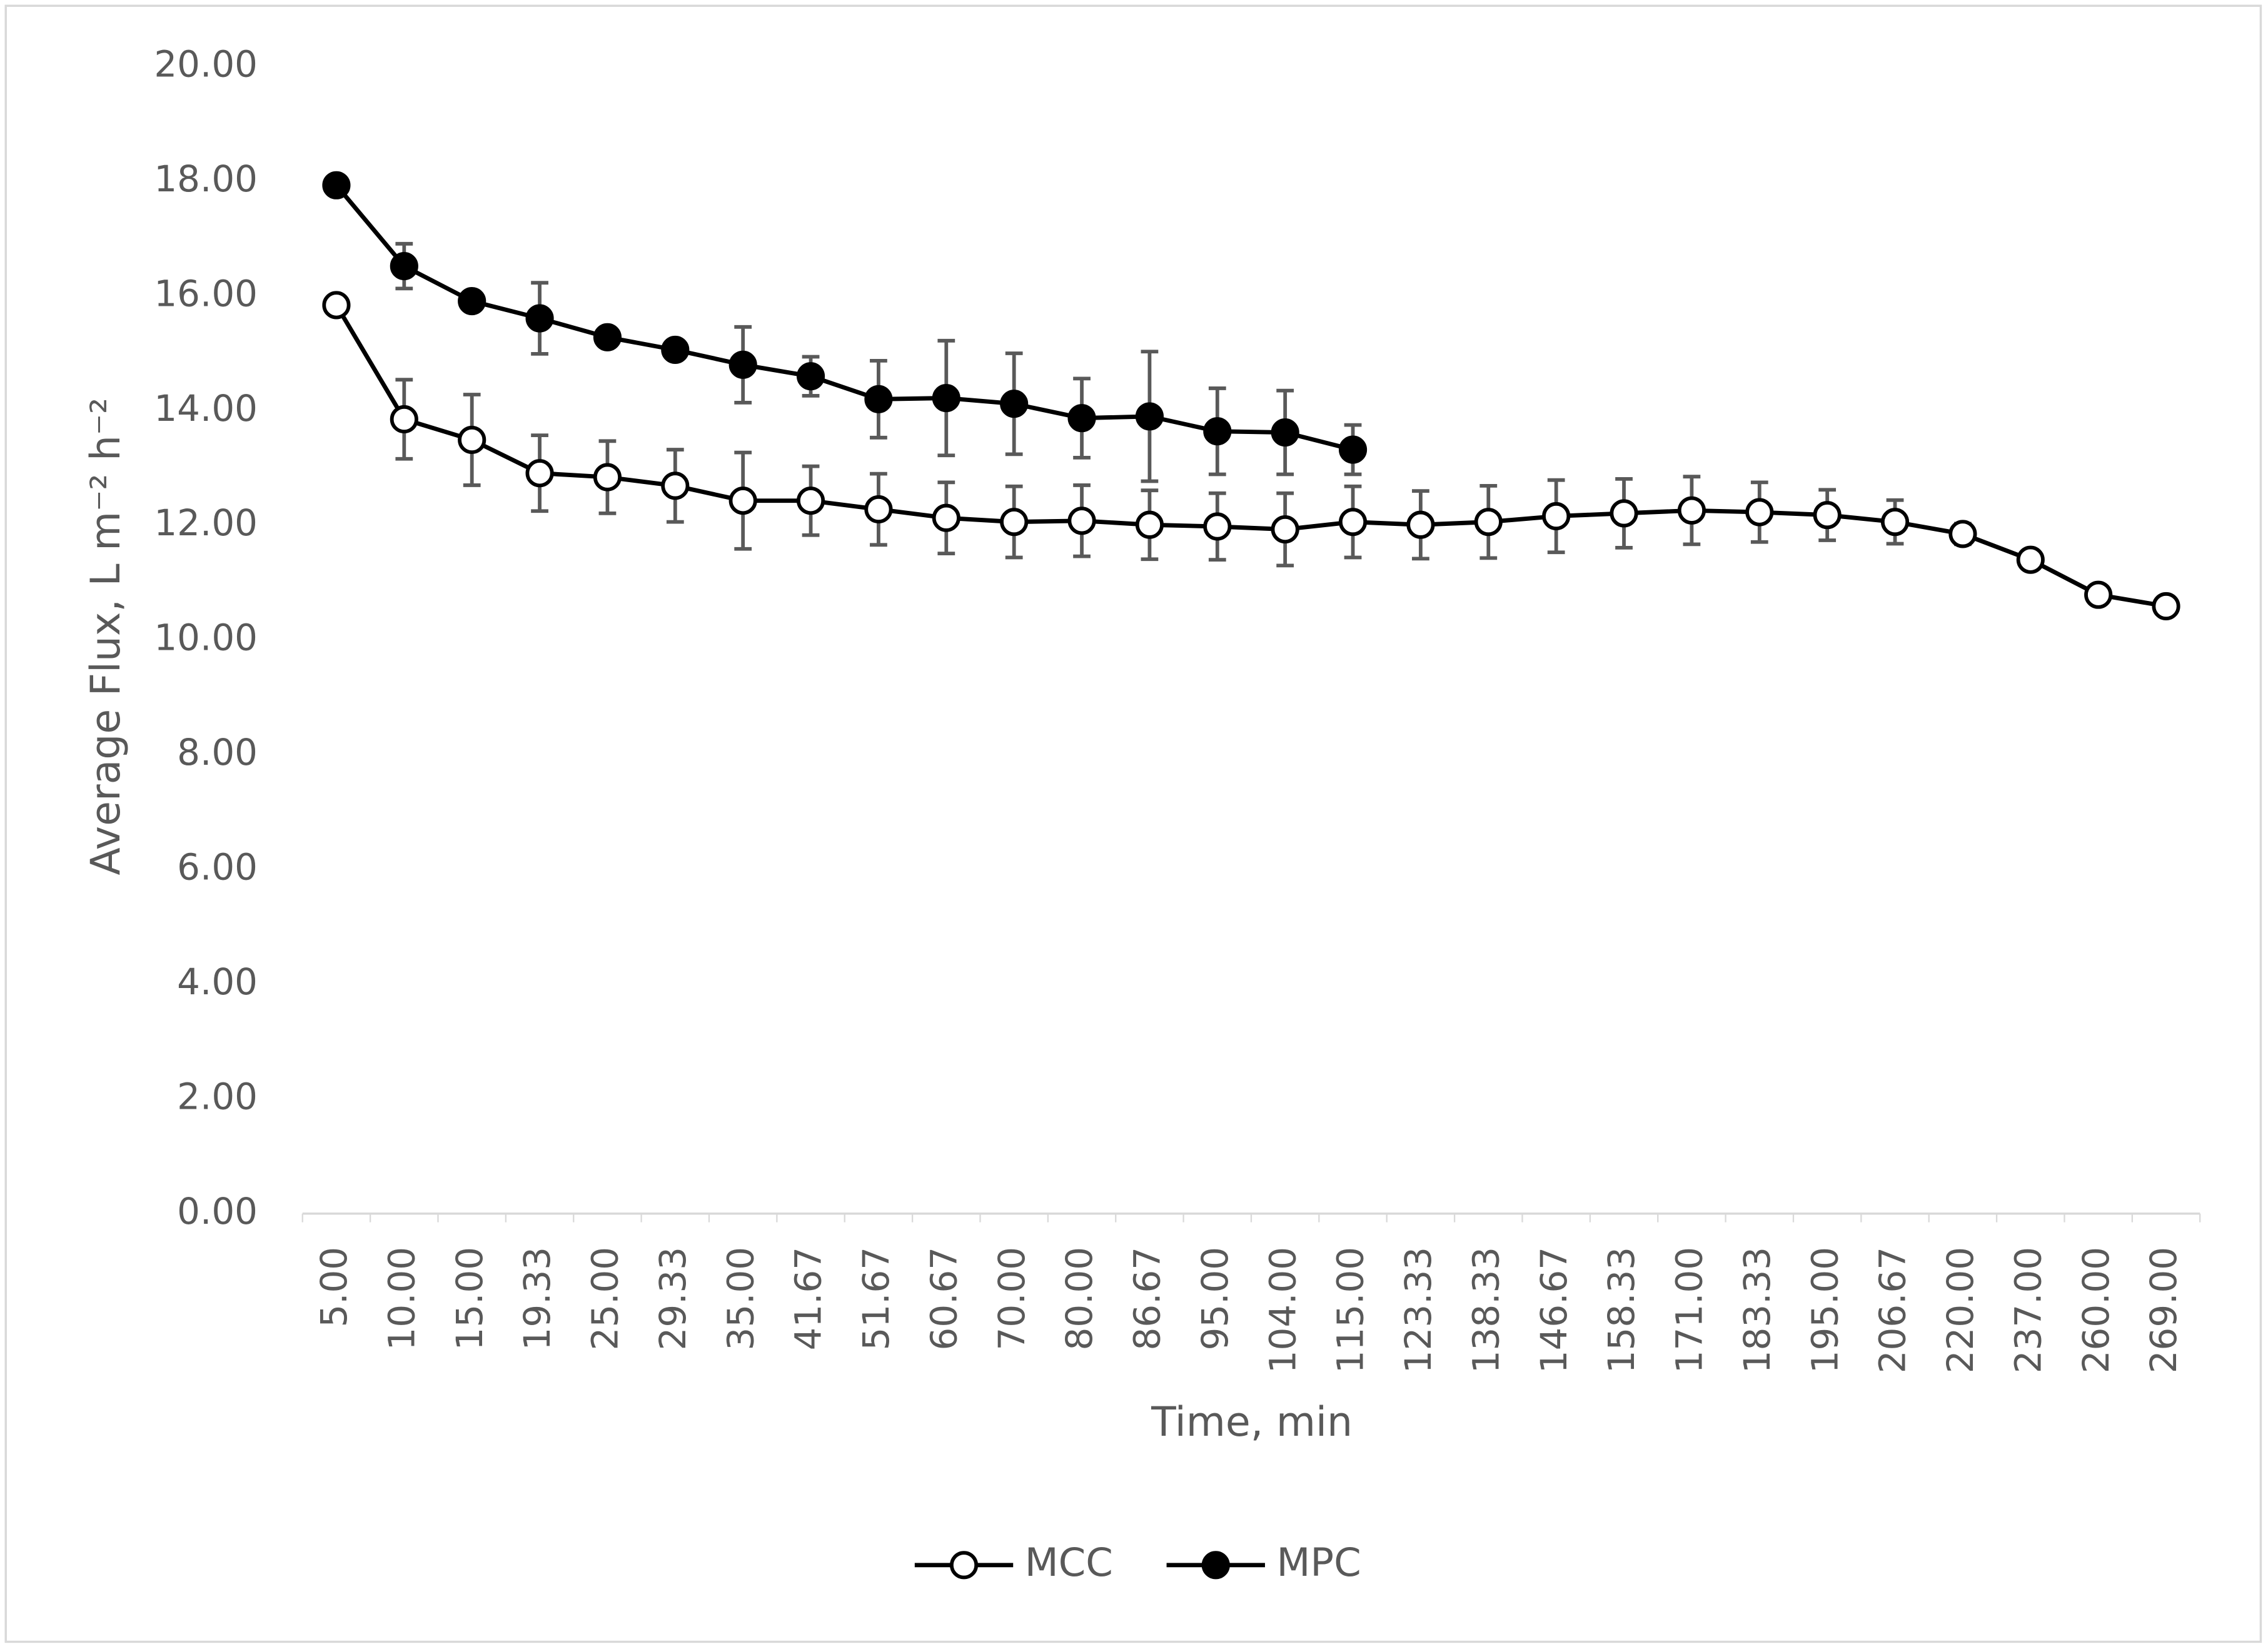 The height and width of the screenshot is (1649, 2268). What do you see at coordinates (1012, 1299) in the screenshot?
I see `x-tick-label: 70.00` at bounding box center [1012, 1299].